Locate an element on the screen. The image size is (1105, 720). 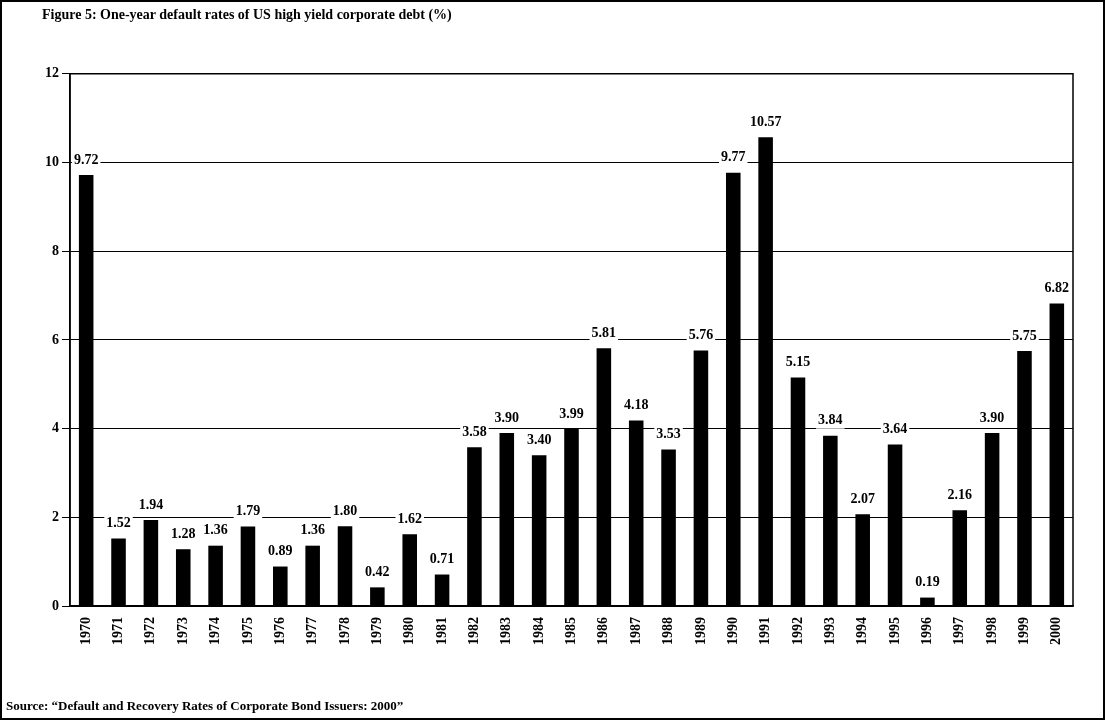
x-tick-label: 1970 is located at coordinates (85, 631).